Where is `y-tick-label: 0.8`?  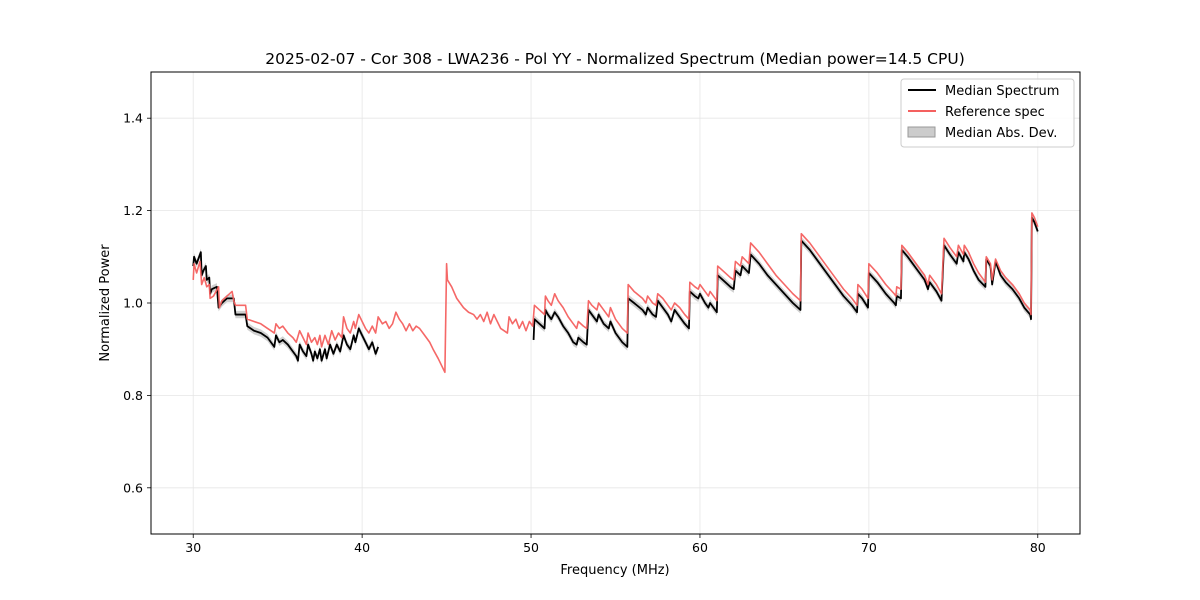 y-tick-label: 0.8 is located at coordinates (133, 395).